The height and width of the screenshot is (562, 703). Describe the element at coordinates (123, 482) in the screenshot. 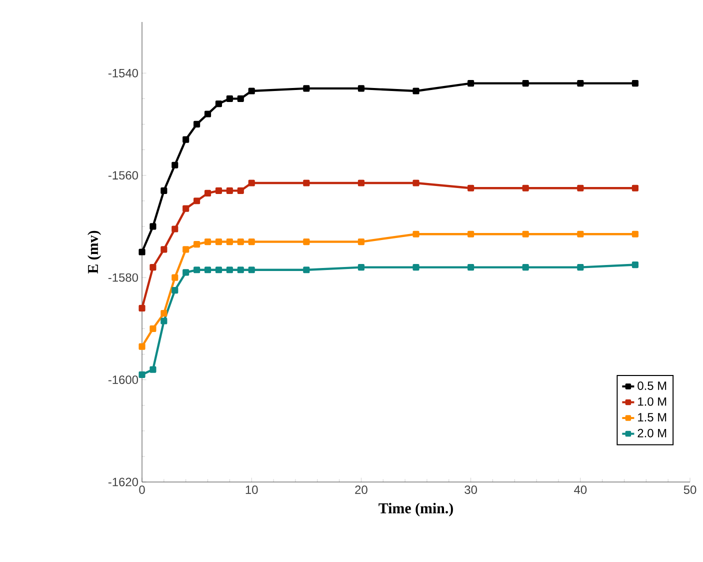

I see `y-tick-label: -1620` at that location.